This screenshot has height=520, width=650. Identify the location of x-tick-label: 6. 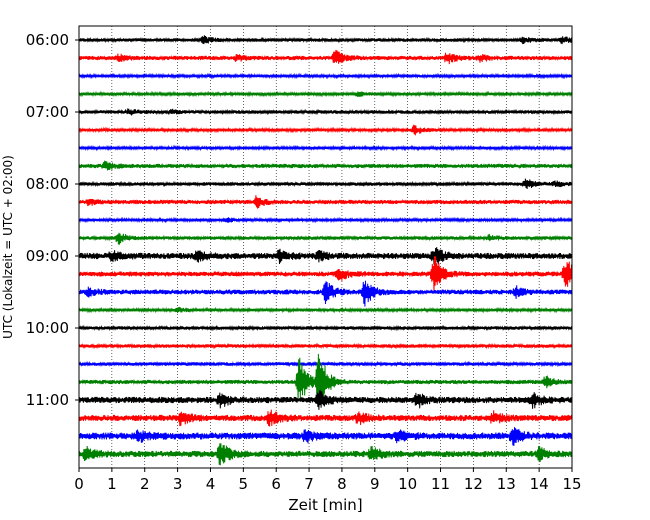
(276, 484).